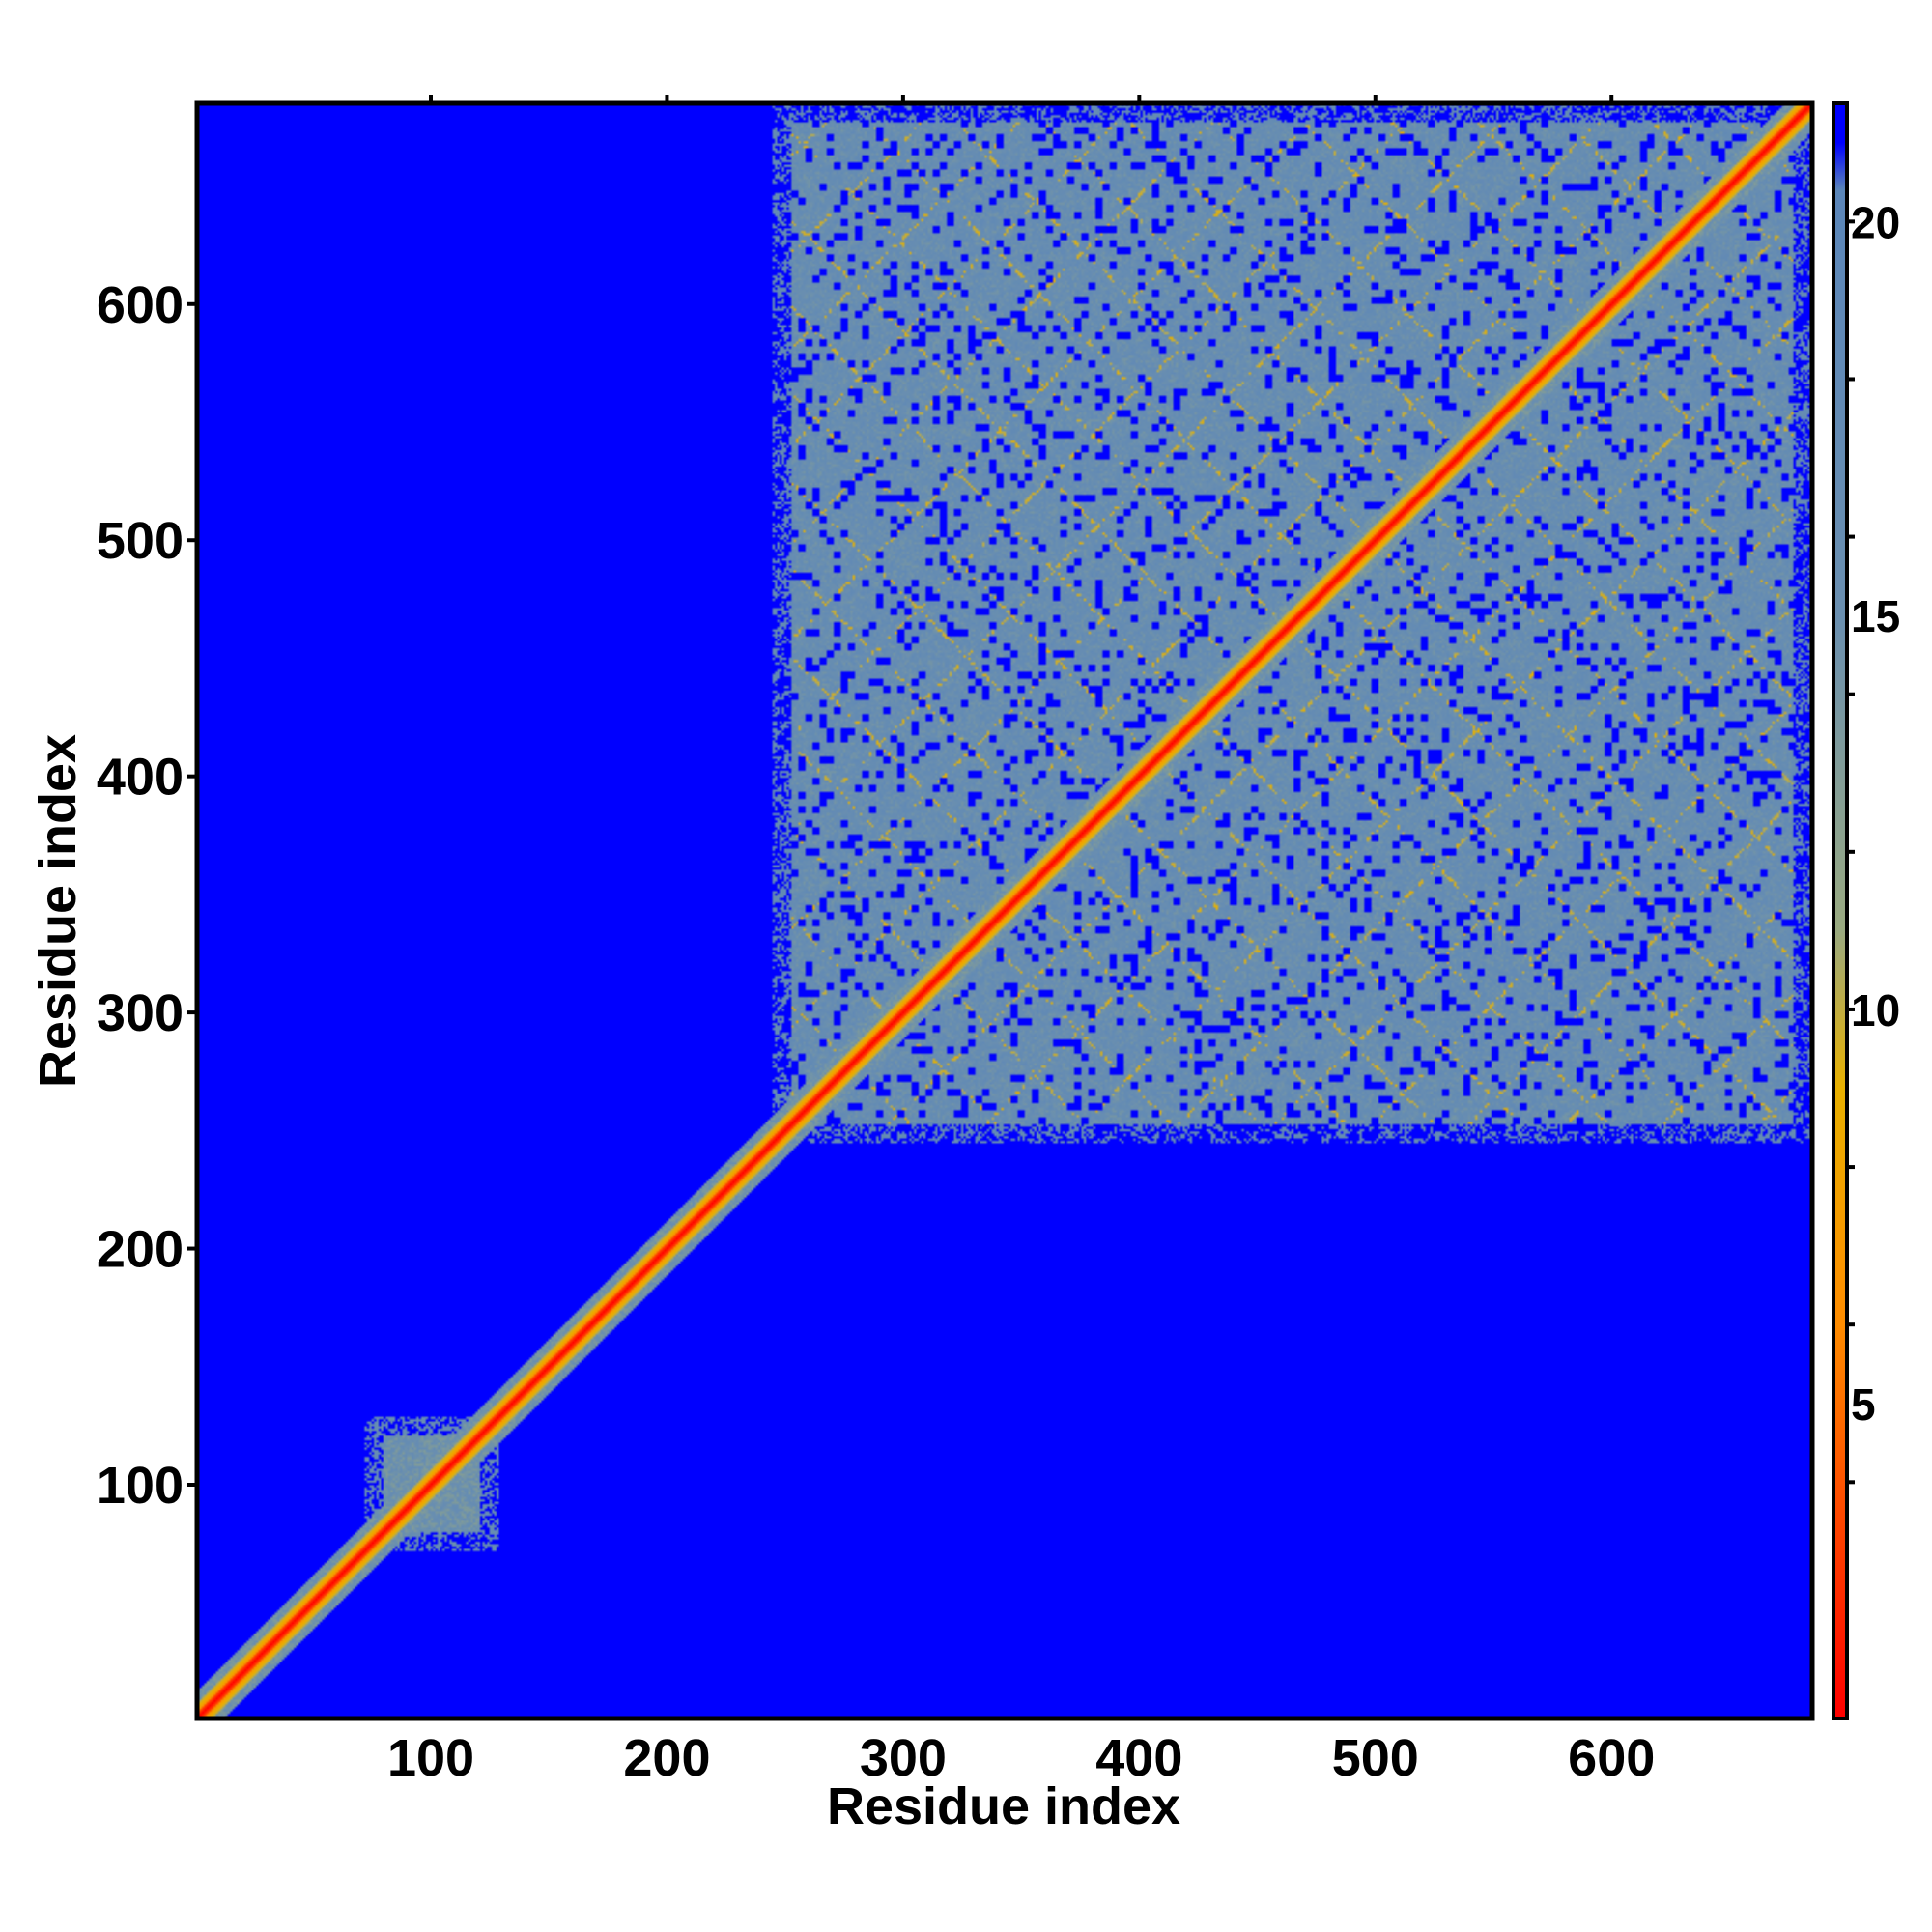 The image size is (1932, 1932). I want to click on y-tick-label: 200, so click(140, 1250).